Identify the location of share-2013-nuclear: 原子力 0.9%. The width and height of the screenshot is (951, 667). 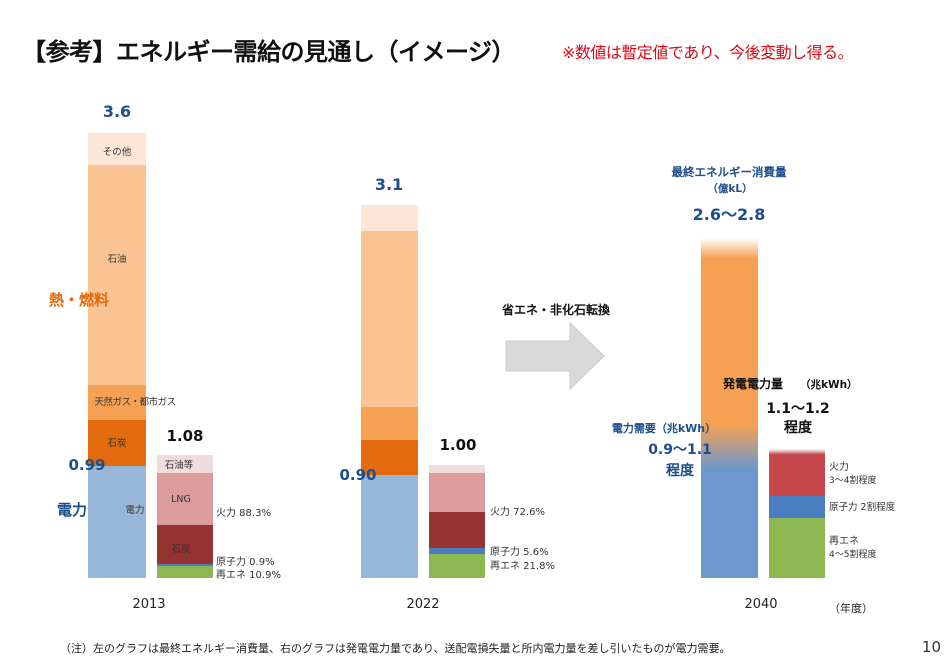
(245, 561).